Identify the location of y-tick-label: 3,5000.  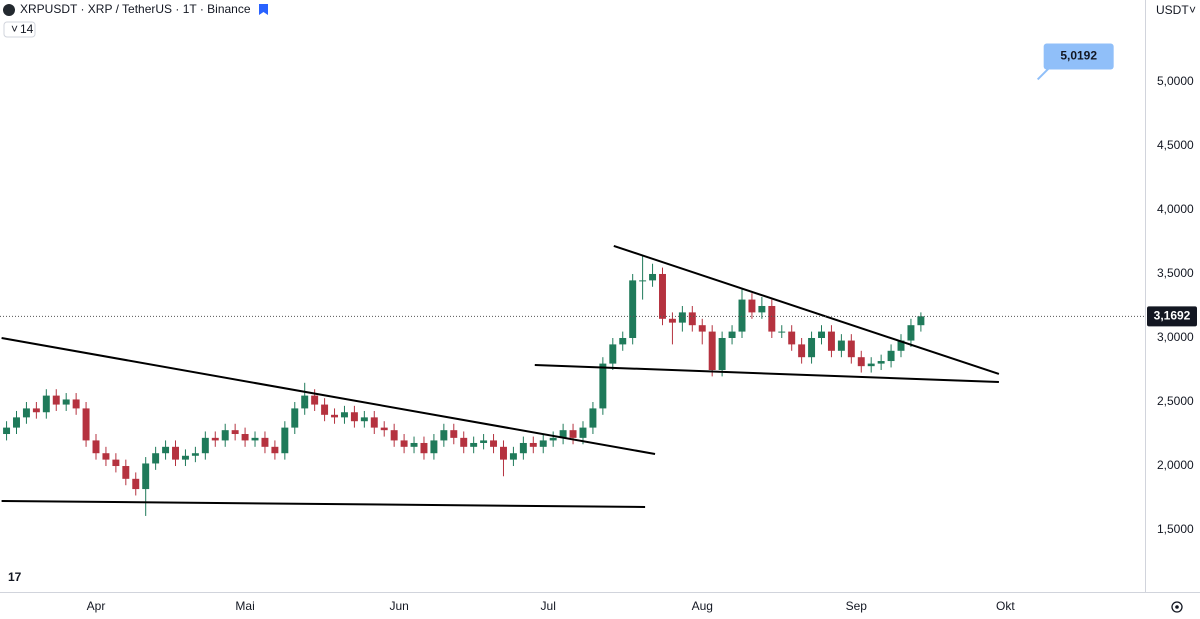
(1175, 273).